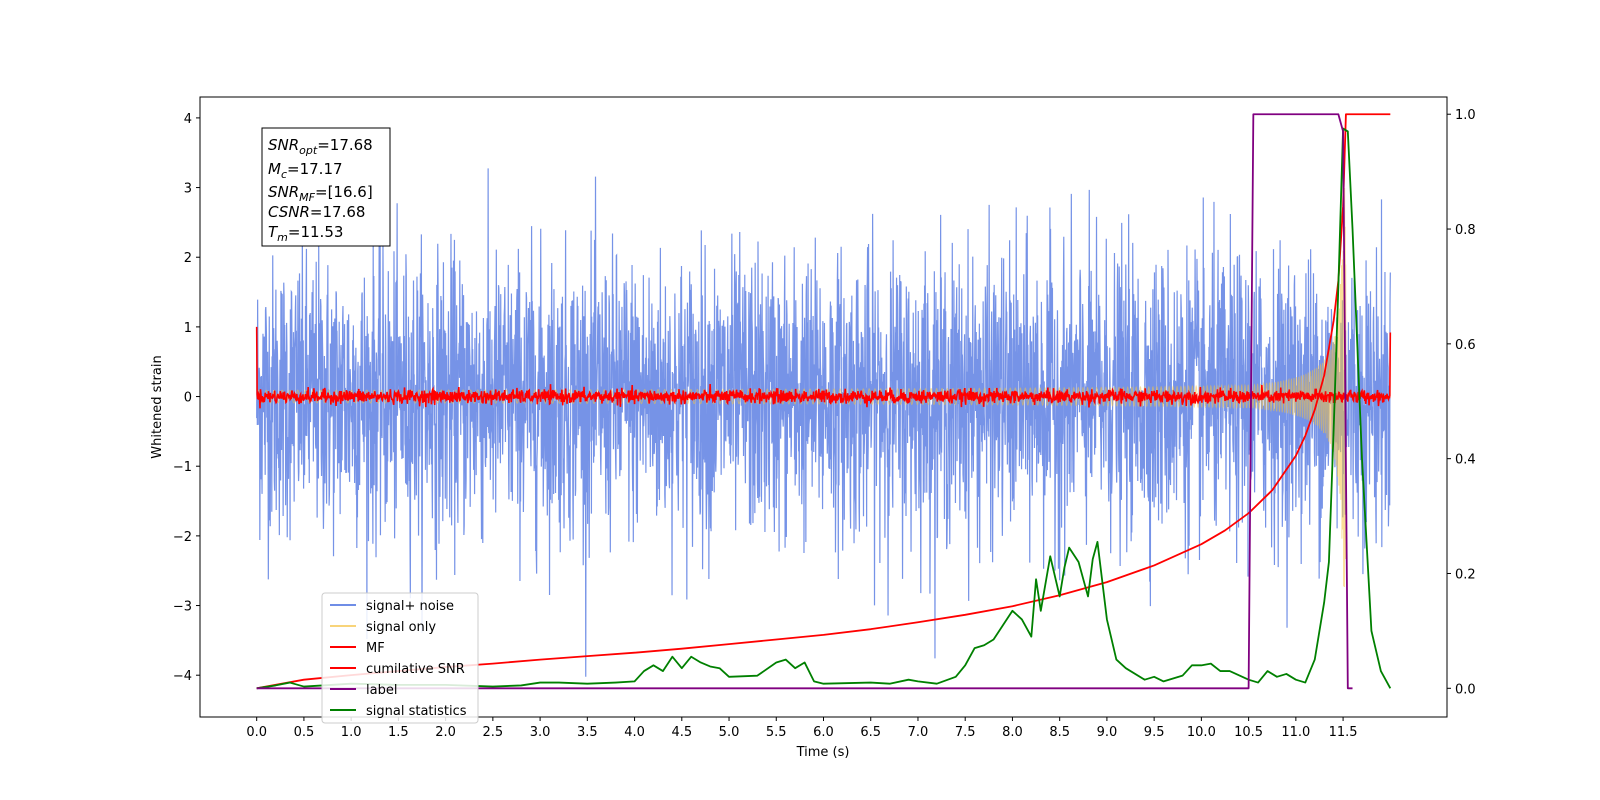 The image size is (1600, 800). What do you see at coordinates (445, 732) in the screenshot?
I see `x-tick-label: 2.0` at bounding box center [445, 732].